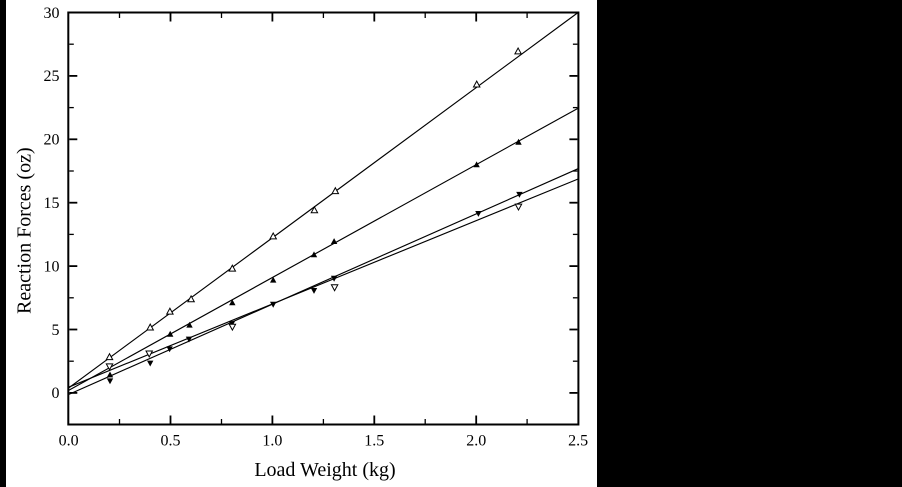 The image size is (902, 487). Describe the element at coordinates (52, 76) in the screenshot. I see `svg-text: 25` at that location.